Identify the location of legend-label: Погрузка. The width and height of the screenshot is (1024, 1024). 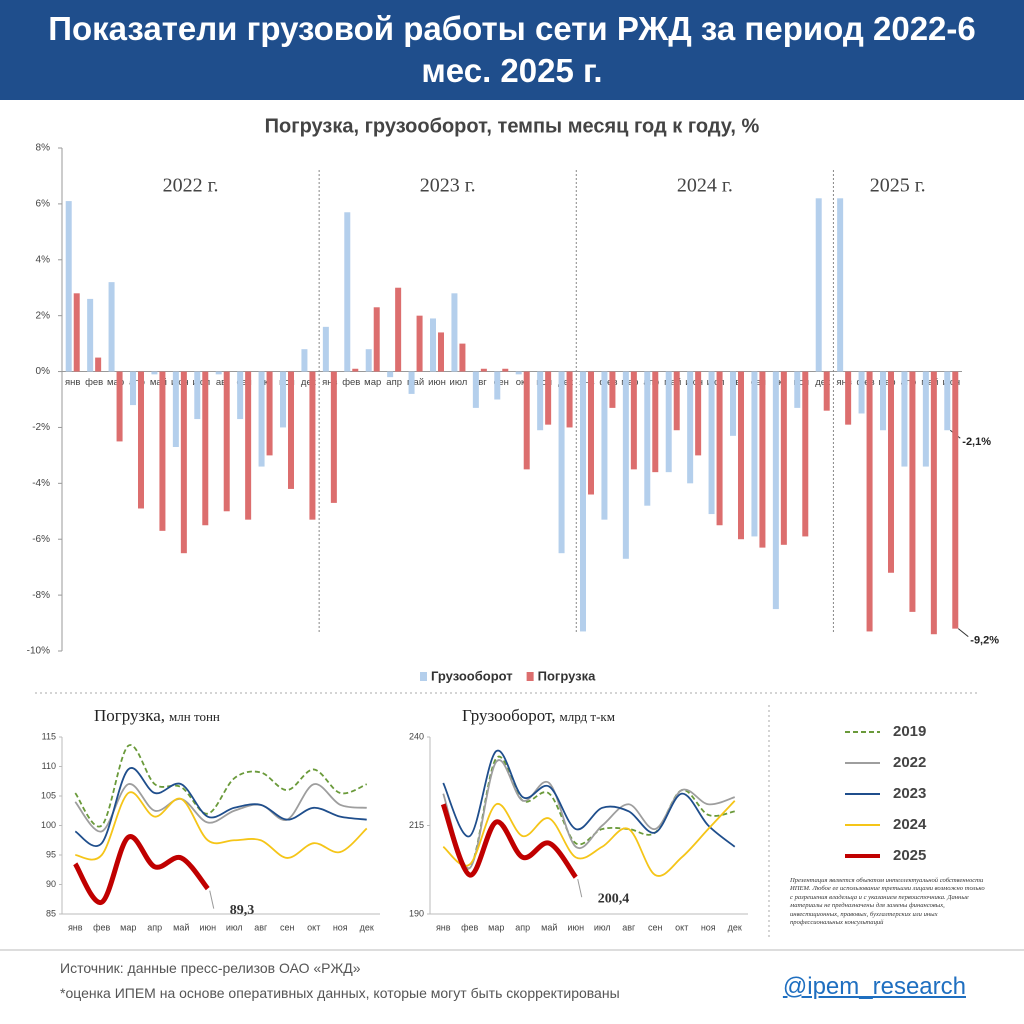
(567, 675).